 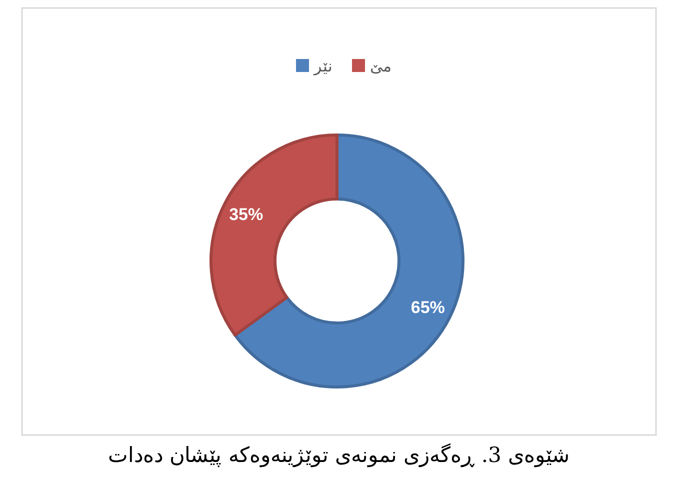 I want to click on text: شێوەی 3. ڕەگەزی نمونەی توێژینەوەکە پێشان دەدات, so click(x=339, y=455).